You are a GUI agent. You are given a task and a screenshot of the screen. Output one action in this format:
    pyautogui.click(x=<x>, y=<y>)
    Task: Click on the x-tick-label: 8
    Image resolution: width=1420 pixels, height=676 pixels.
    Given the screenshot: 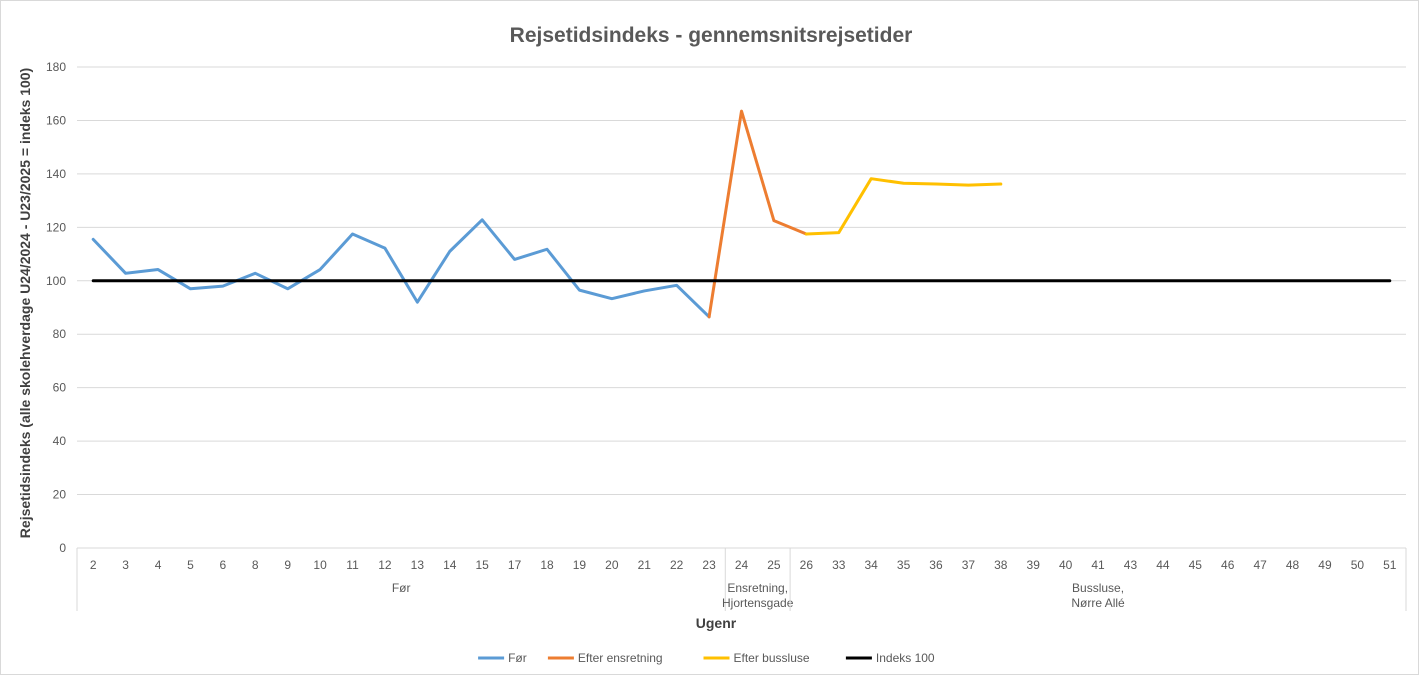 What is the action you would take?
    pyautogui.click(x=255, y=565)
    